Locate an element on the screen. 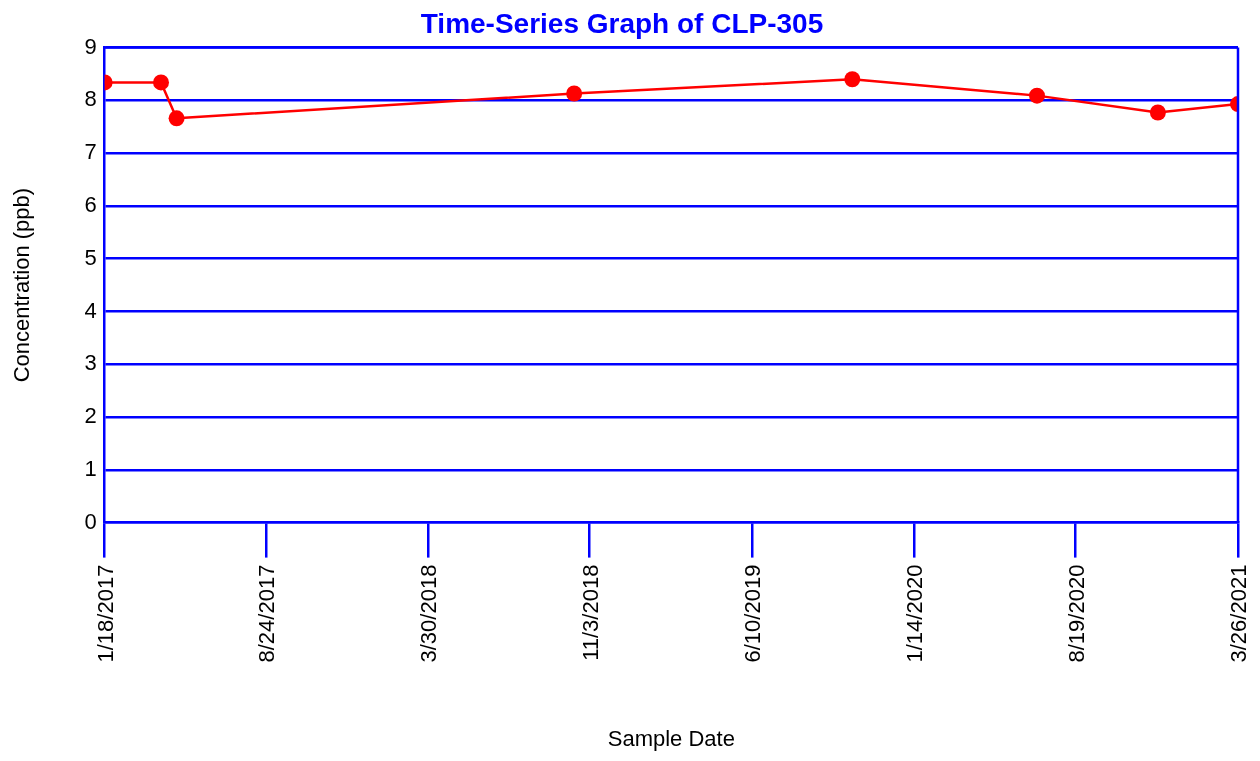 This screenshot has width=1260, height=761. y-tick-label: 7 is located at coordinates (90, 152).